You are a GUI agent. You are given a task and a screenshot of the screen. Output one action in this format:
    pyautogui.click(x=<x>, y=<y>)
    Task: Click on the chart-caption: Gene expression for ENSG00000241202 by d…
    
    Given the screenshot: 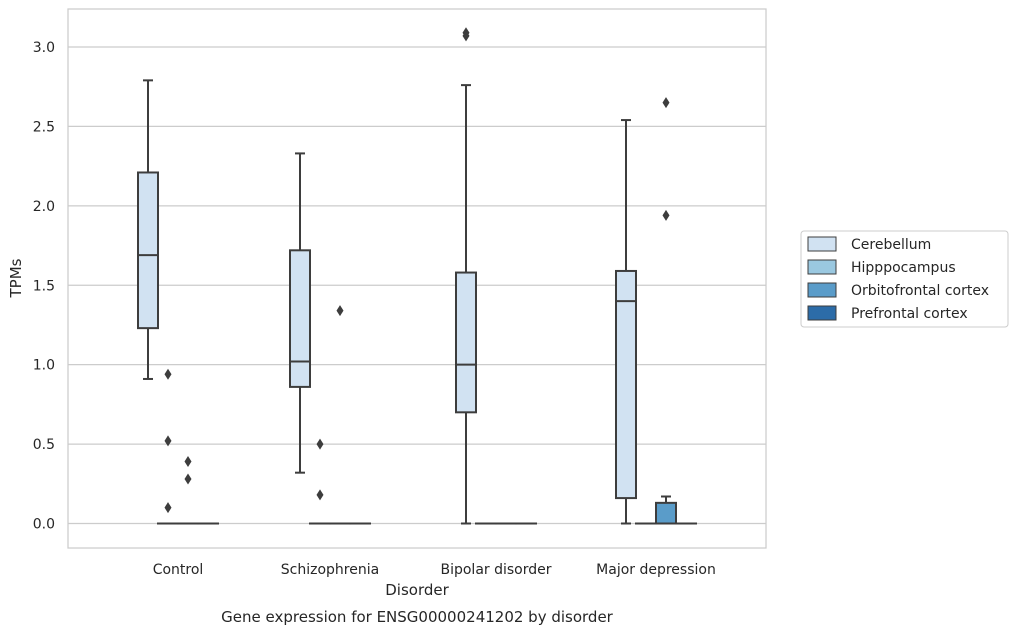 What is the action you would take?
    pyautogui.click(x=417, y=617)
    